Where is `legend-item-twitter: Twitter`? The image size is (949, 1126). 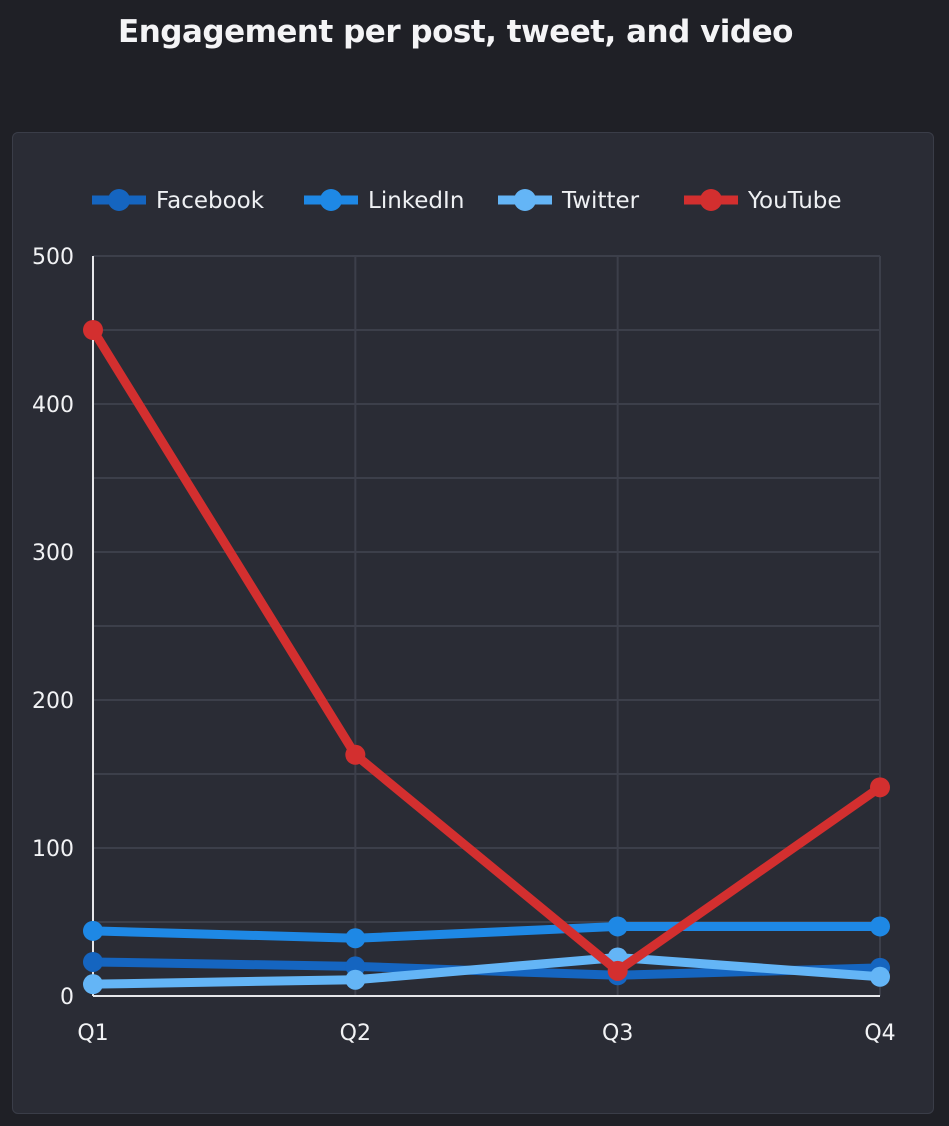 legend-item-twitter: Twitter is located at coordinates (569, 201).